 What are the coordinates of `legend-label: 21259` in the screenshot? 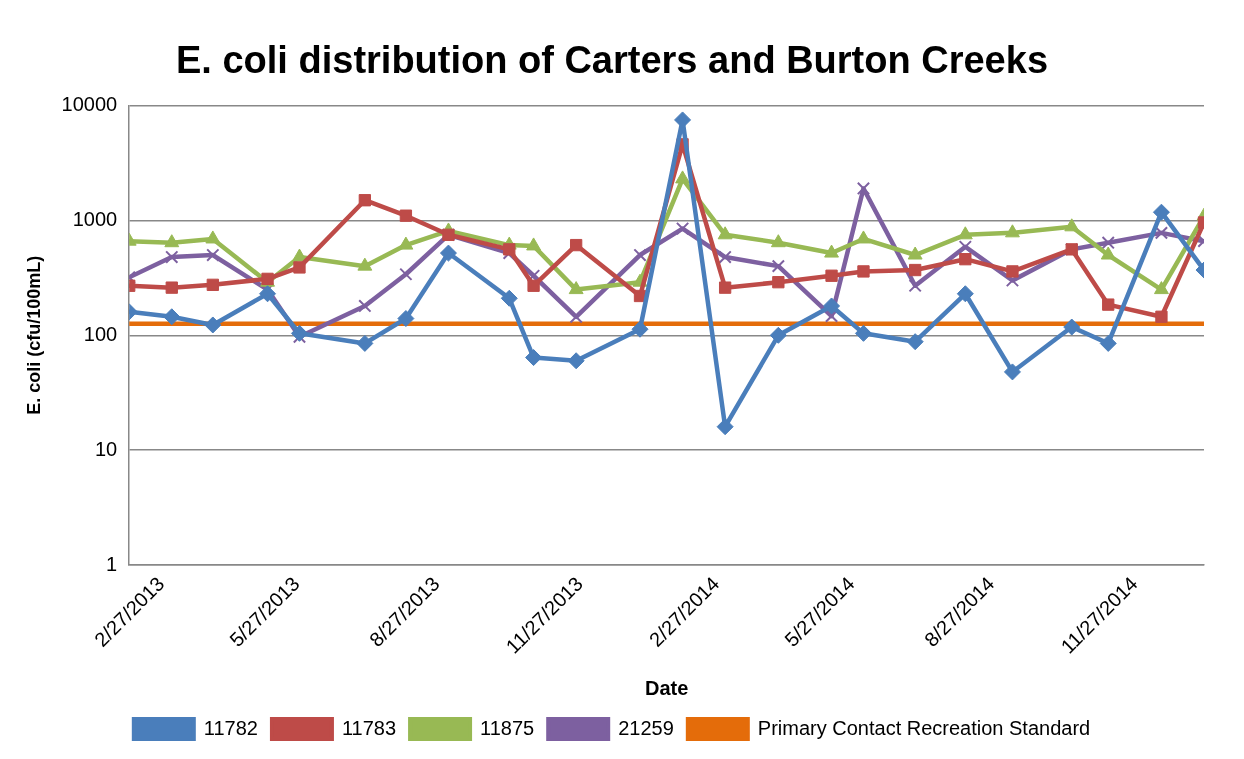 It's located at (646, 727).